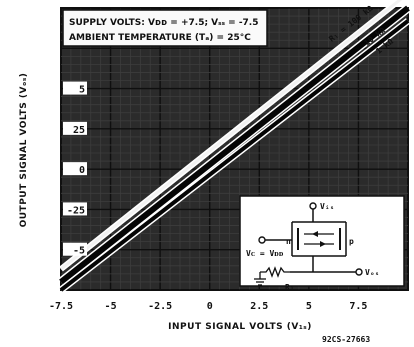 This screenshot has width=414, height=347. I want to click on y-axis-label: OUTPUT SIGNAL VOLTS (Vₒₛ), so click(24, 150).